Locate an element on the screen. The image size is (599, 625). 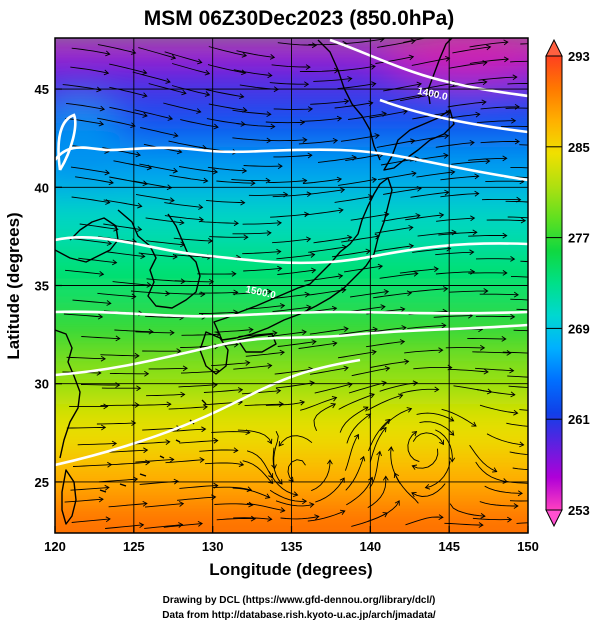
height-contour is located at coordinates (208, 412).